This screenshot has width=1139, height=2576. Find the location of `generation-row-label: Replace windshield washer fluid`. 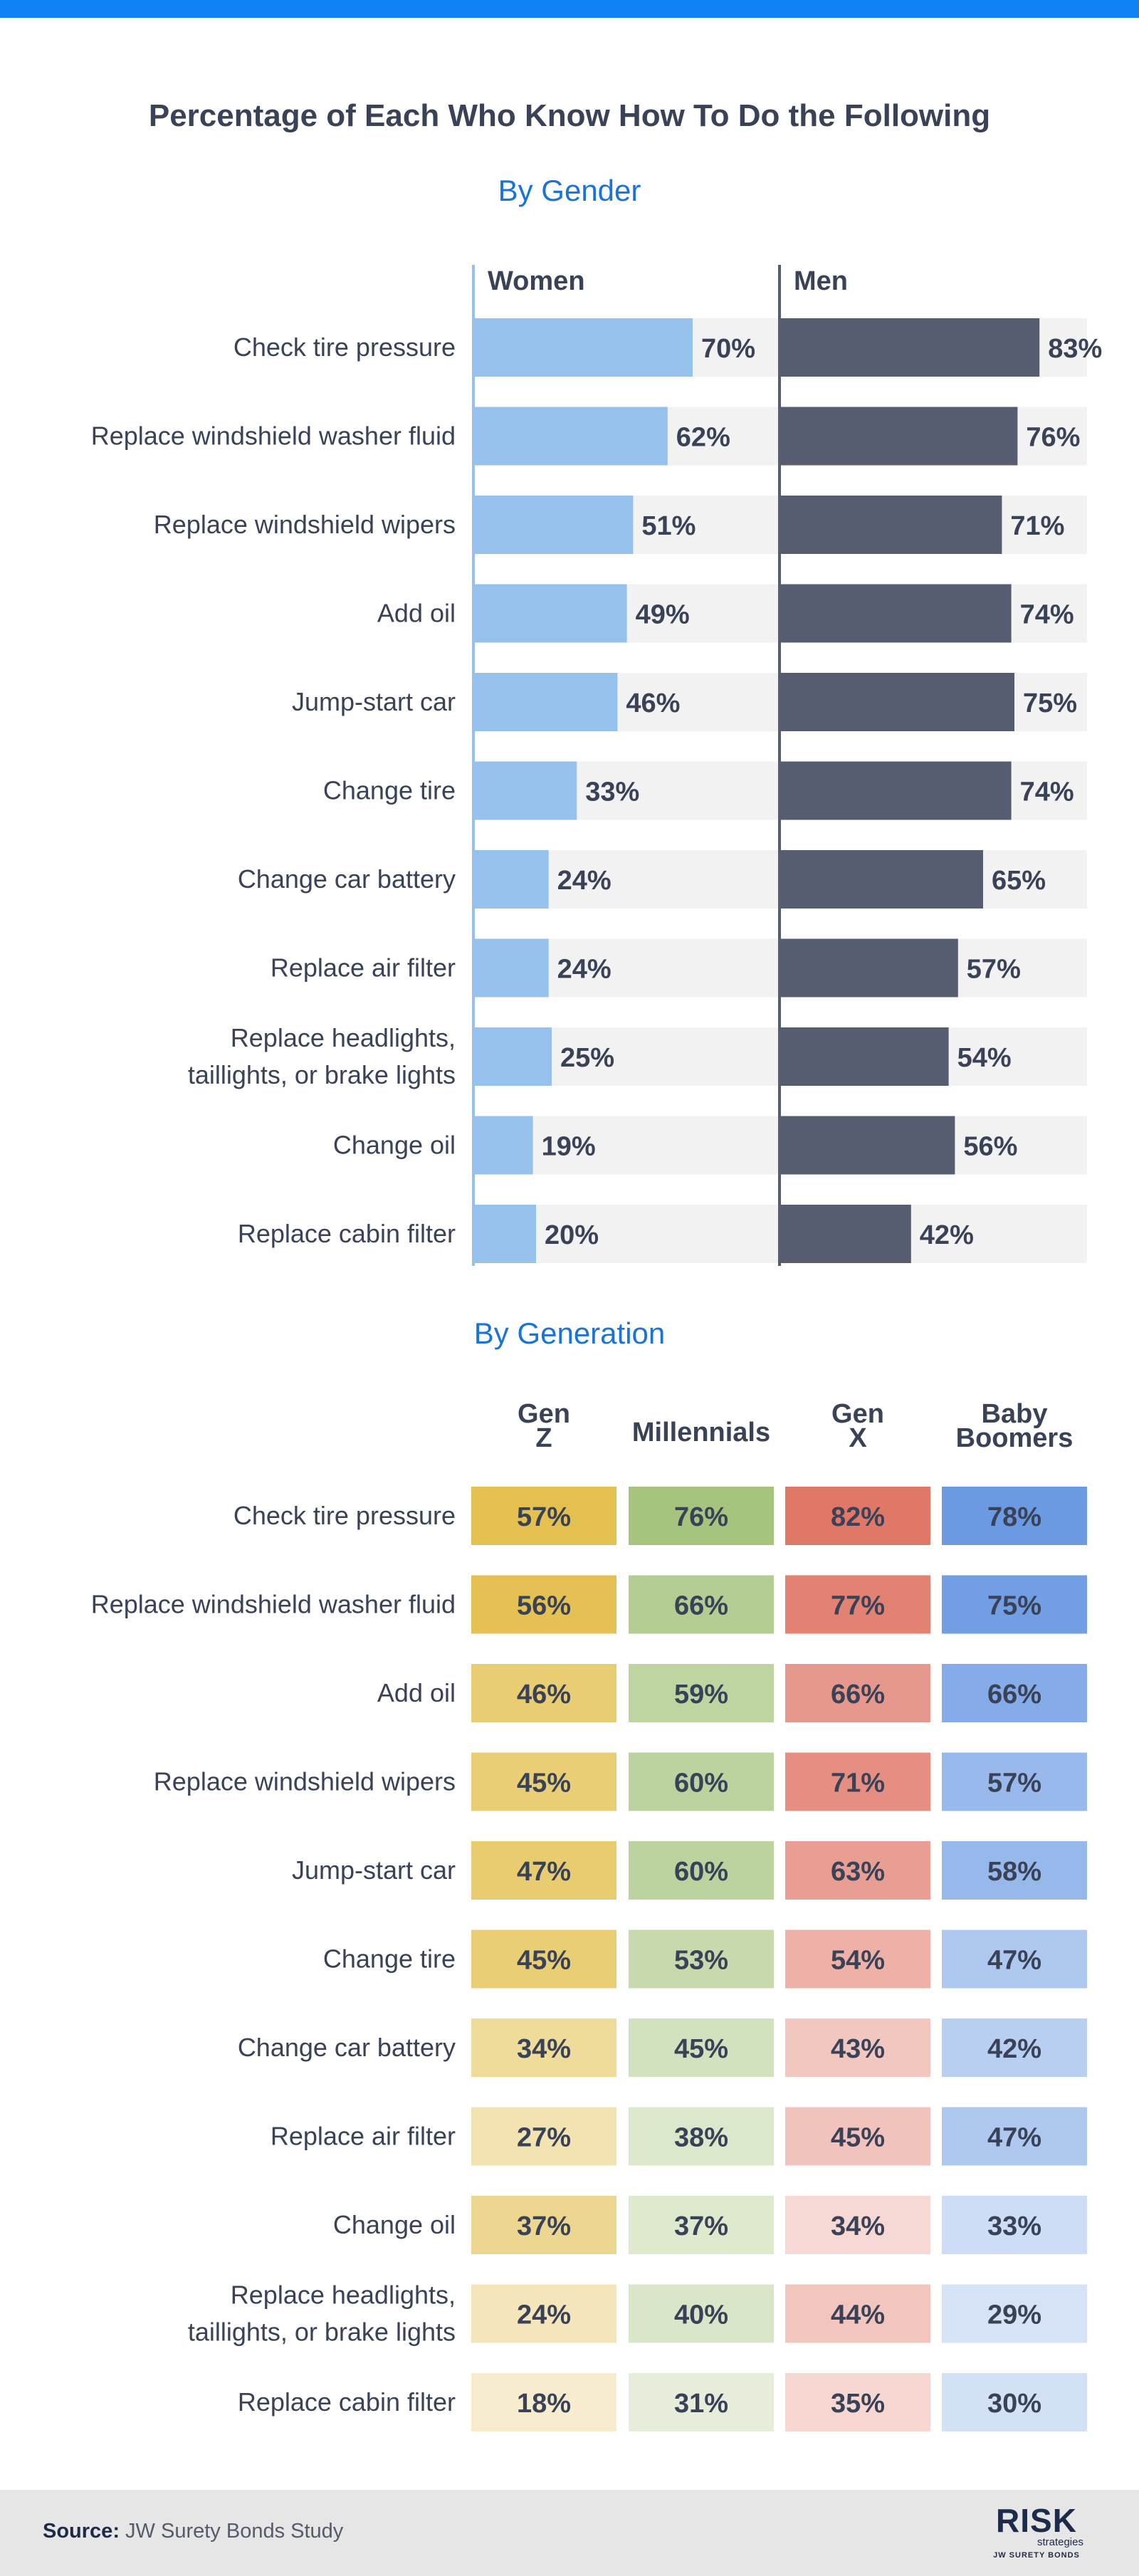

generation-row-label: Replace windshield washer fluid is located at coordinates (273, 1604).